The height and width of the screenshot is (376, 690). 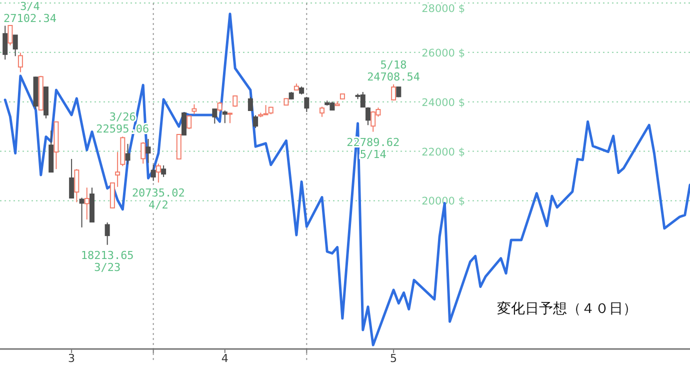 What do you see at coordinates (443, 102) in the screenshot?
I see `y-tick-label: 24000 $` at bounding box center [443, 102].